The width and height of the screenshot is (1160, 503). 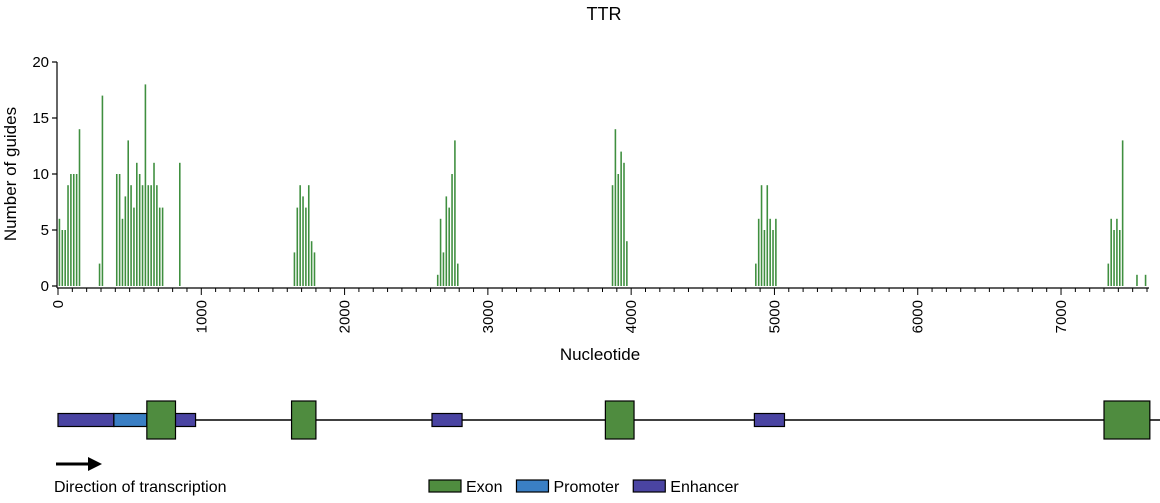 I want to click on direction-label: Direction of transcription, so click(x=140, y=487).